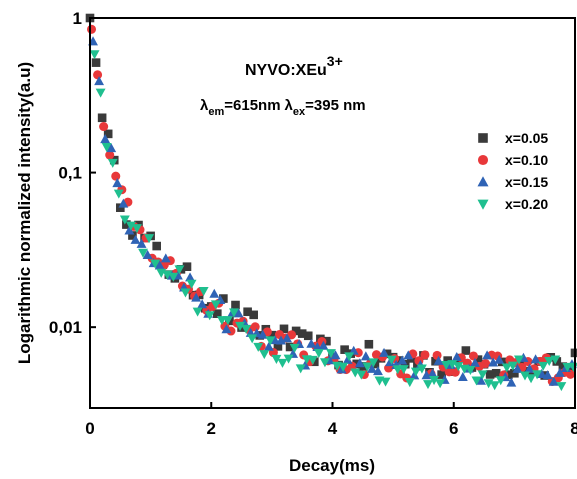  Describe the element at coordinates (289, 105) in the screenshot. I see `lambda-ex-symbol: λ` at that location.